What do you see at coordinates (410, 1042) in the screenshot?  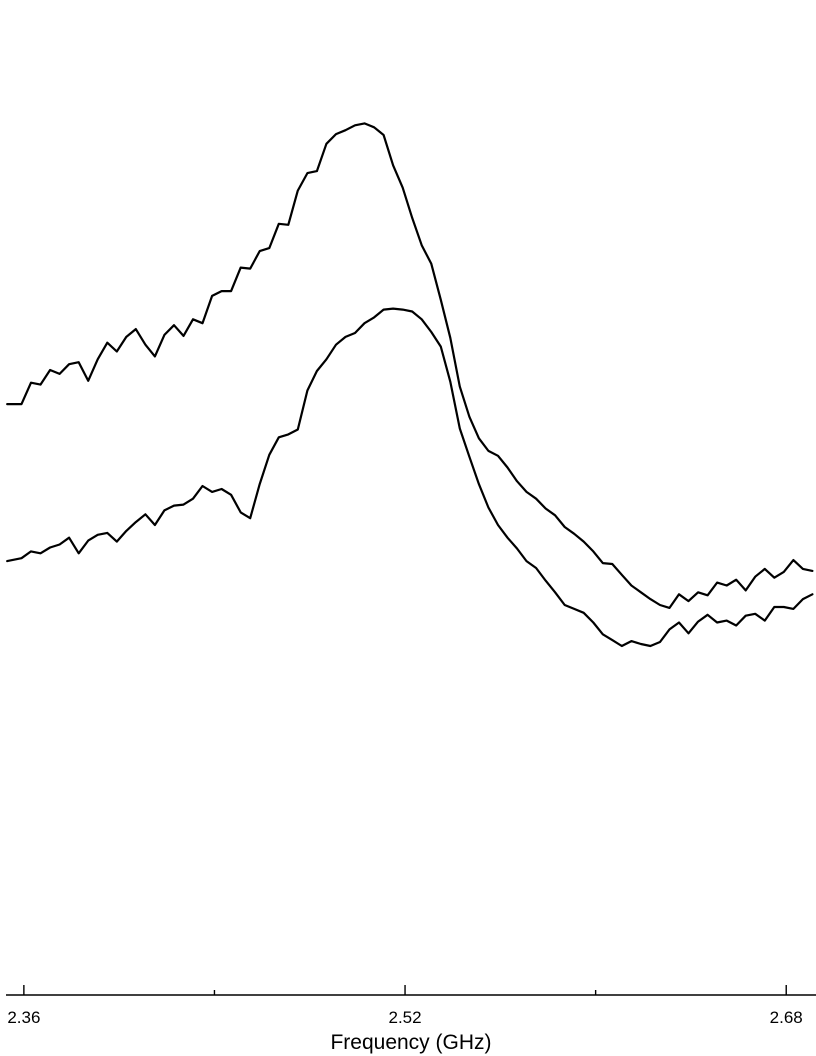 I see `x-axis-title: Frequency (GHz)` at bounding box center [410, 1042].